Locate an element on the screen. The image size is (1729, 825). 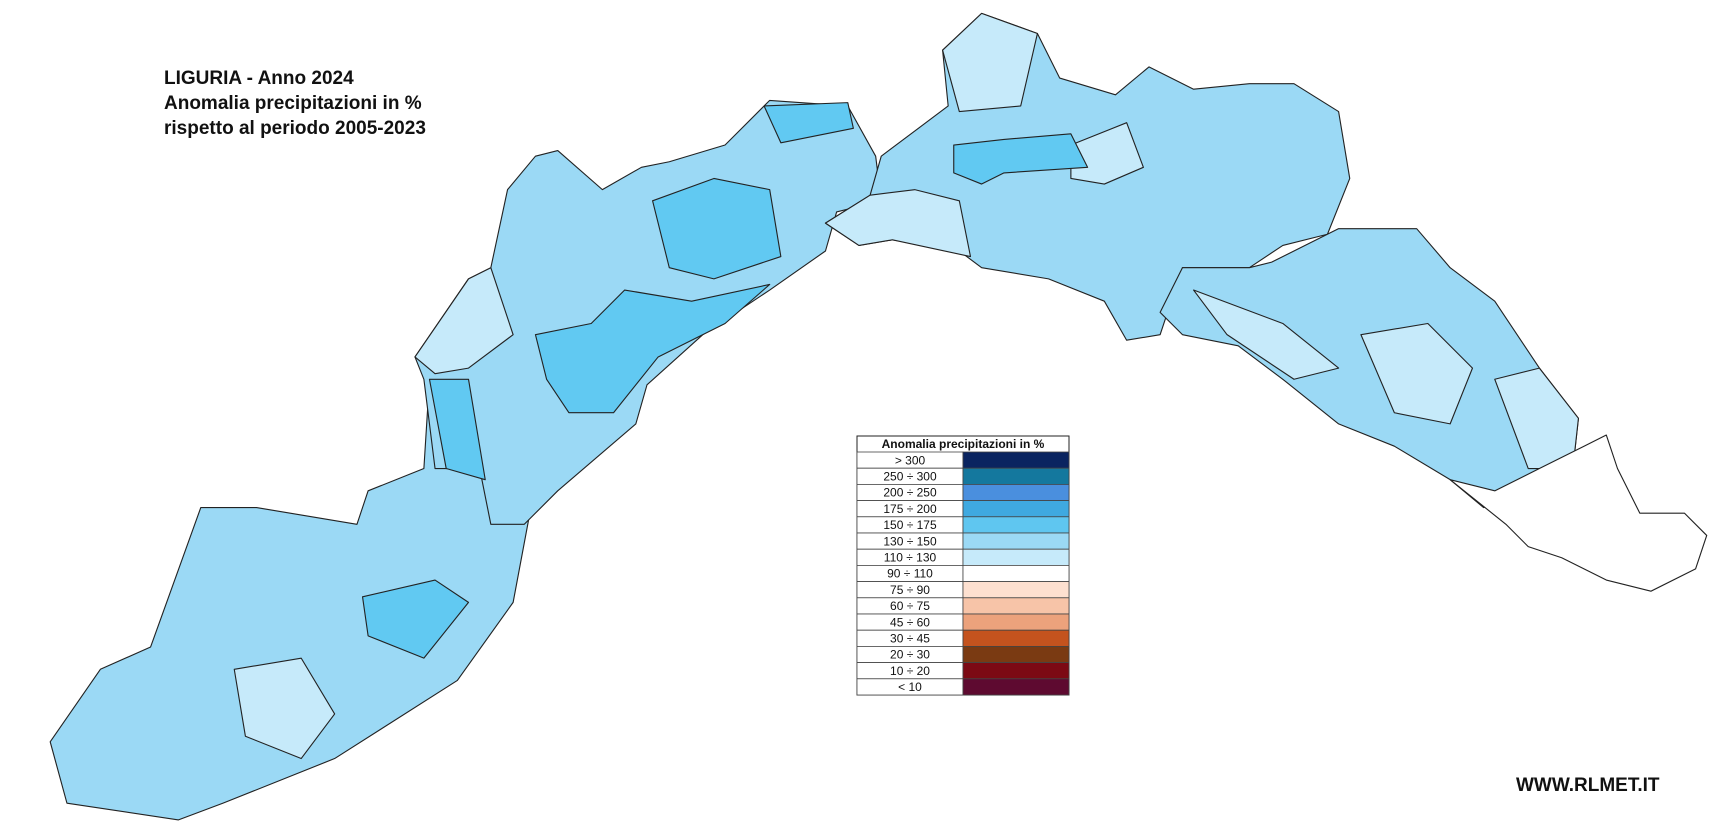
title-line: Anomalia precipitazioni in % is located at coordinates (293, 103).